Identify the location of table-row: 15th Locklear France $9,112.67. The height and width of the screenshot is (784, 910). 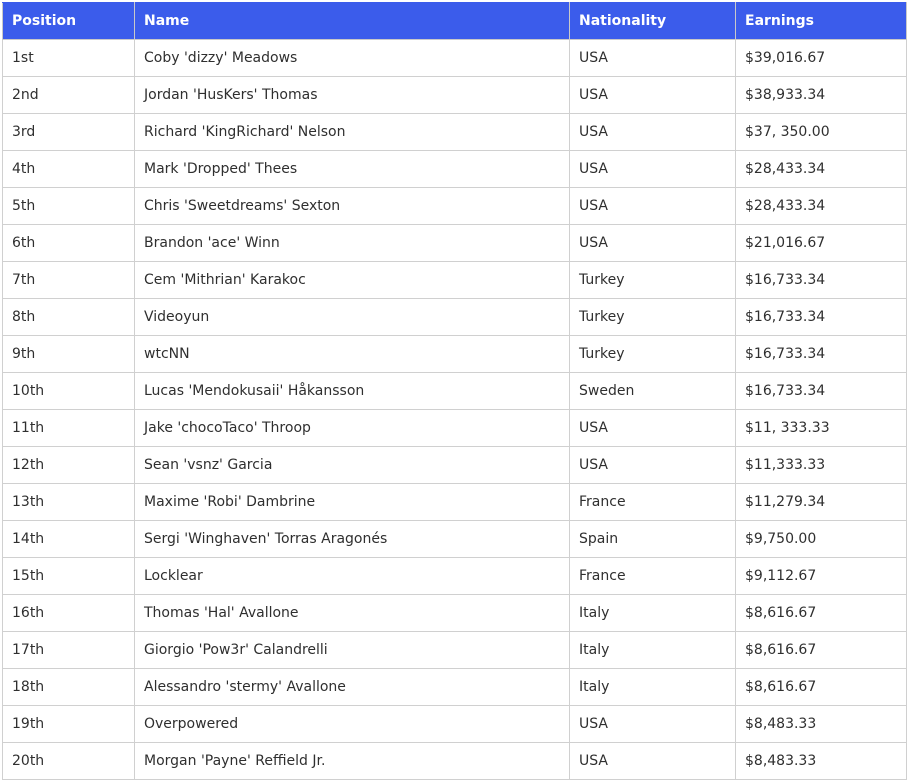
(454, 576).